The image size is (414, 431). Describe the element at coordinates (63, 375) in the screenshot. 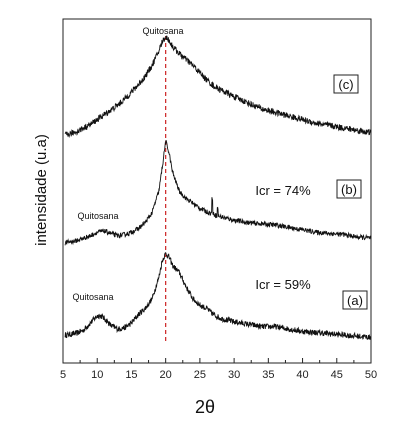

I see `x-tick-label-5: 5` at that location.